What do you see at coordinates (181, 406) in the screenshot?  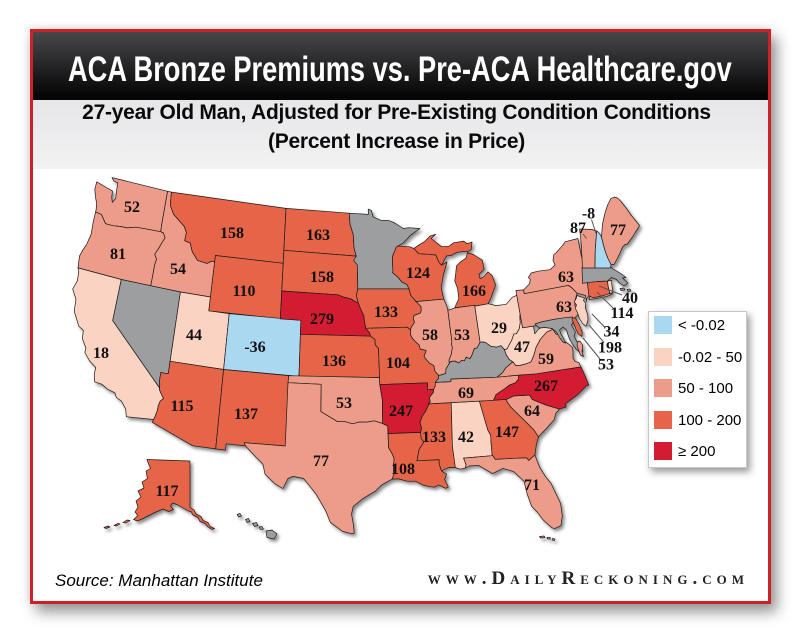 I see `svg-text: 115` at bounding box center [181, 406].